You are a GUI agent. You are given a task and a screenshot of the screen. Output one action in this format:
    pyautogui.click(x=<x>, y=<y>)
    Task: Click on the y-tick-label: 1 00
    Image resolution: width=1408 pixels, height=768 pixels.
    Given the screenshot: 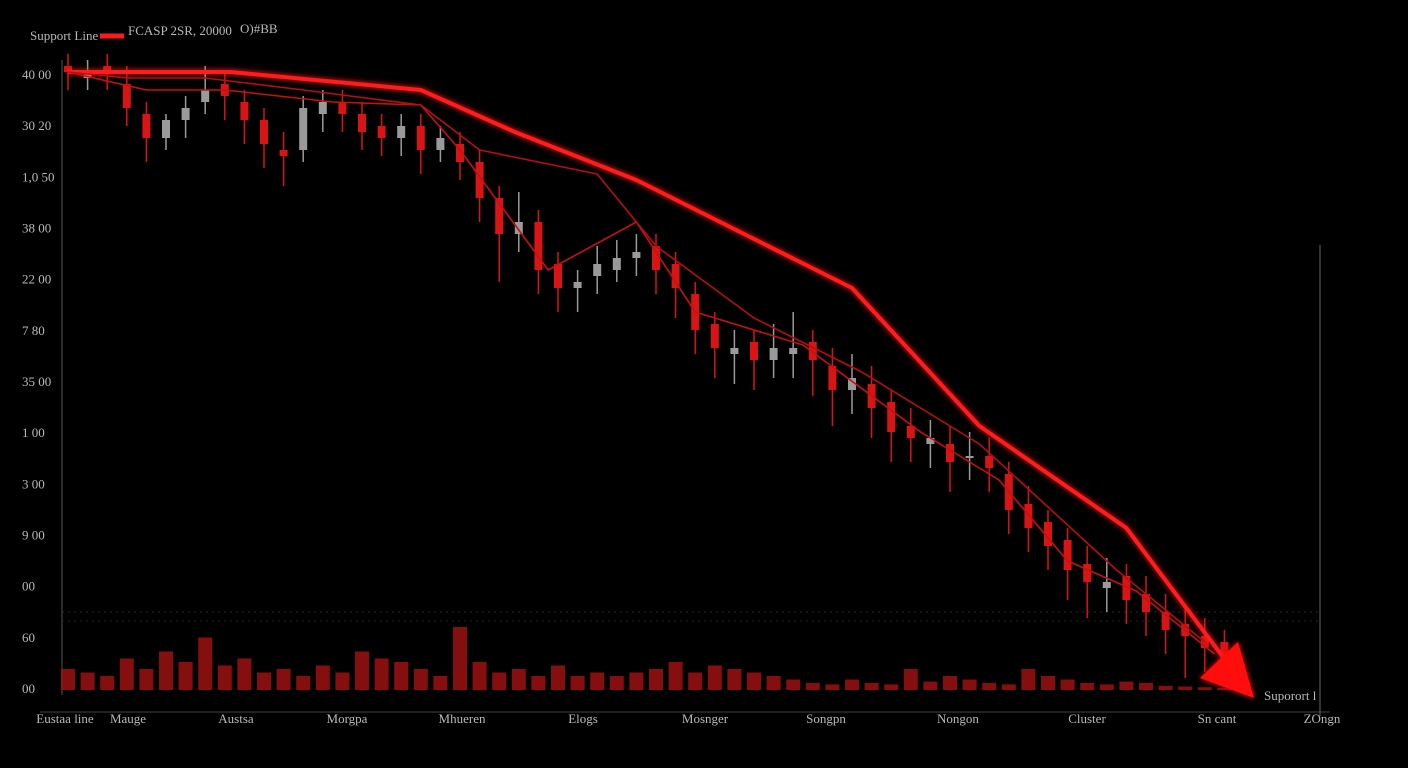 What is the action you would take?
    pyautogui.click(x=33, y=432)
    